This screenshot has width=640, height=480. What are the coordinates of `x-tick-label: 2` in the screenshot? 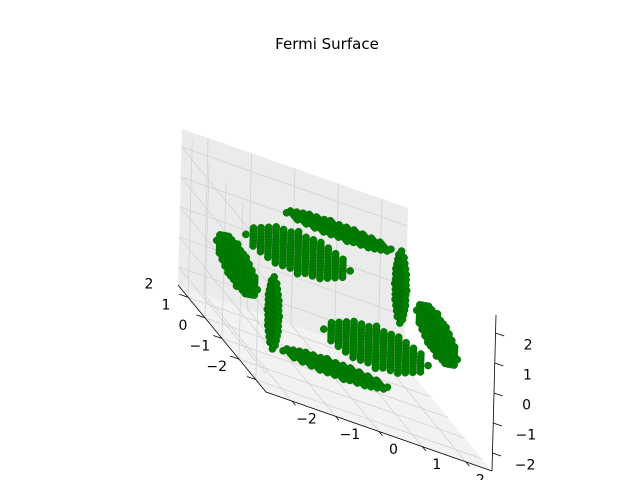 It's located at (480, 476).